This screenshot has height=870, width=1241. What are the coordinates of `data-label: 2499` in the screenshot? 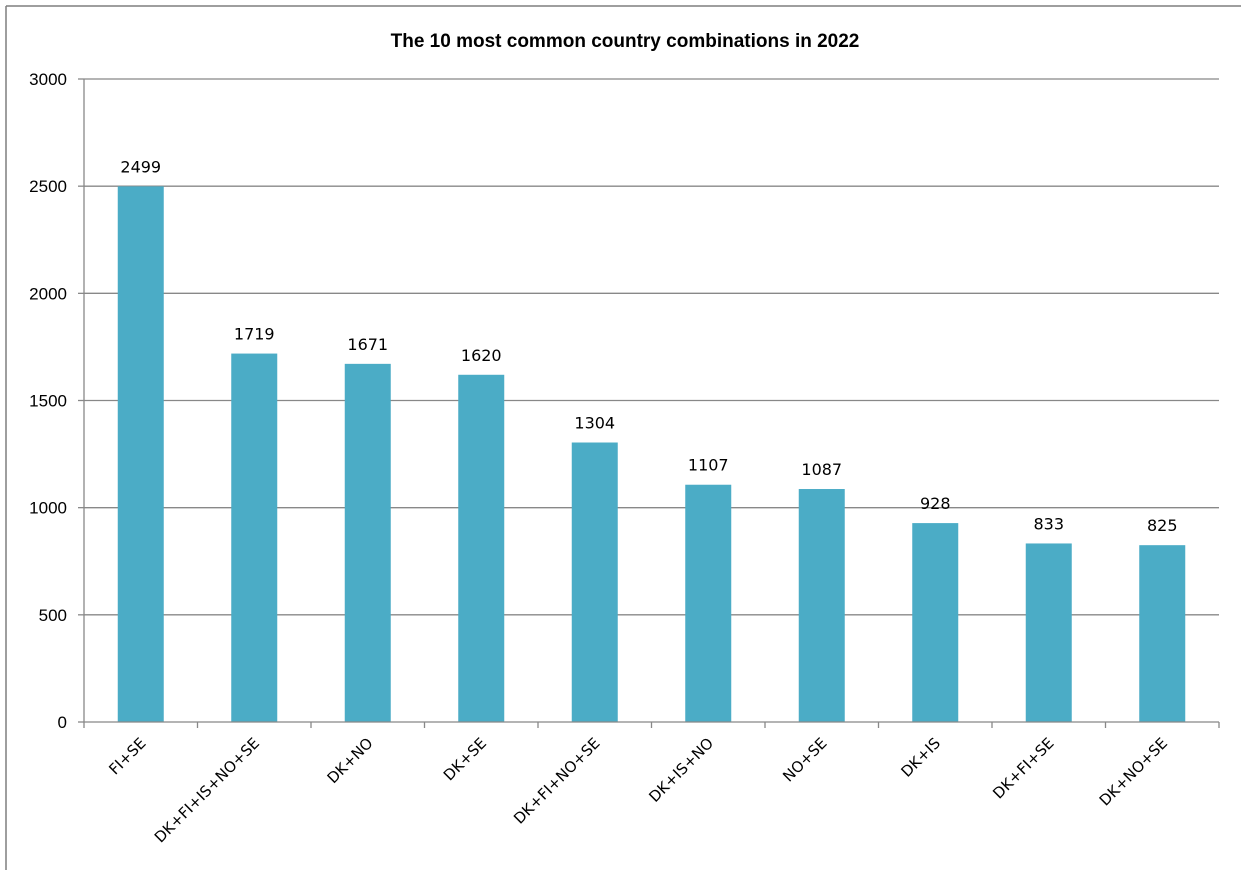 It's located at (140, 166).